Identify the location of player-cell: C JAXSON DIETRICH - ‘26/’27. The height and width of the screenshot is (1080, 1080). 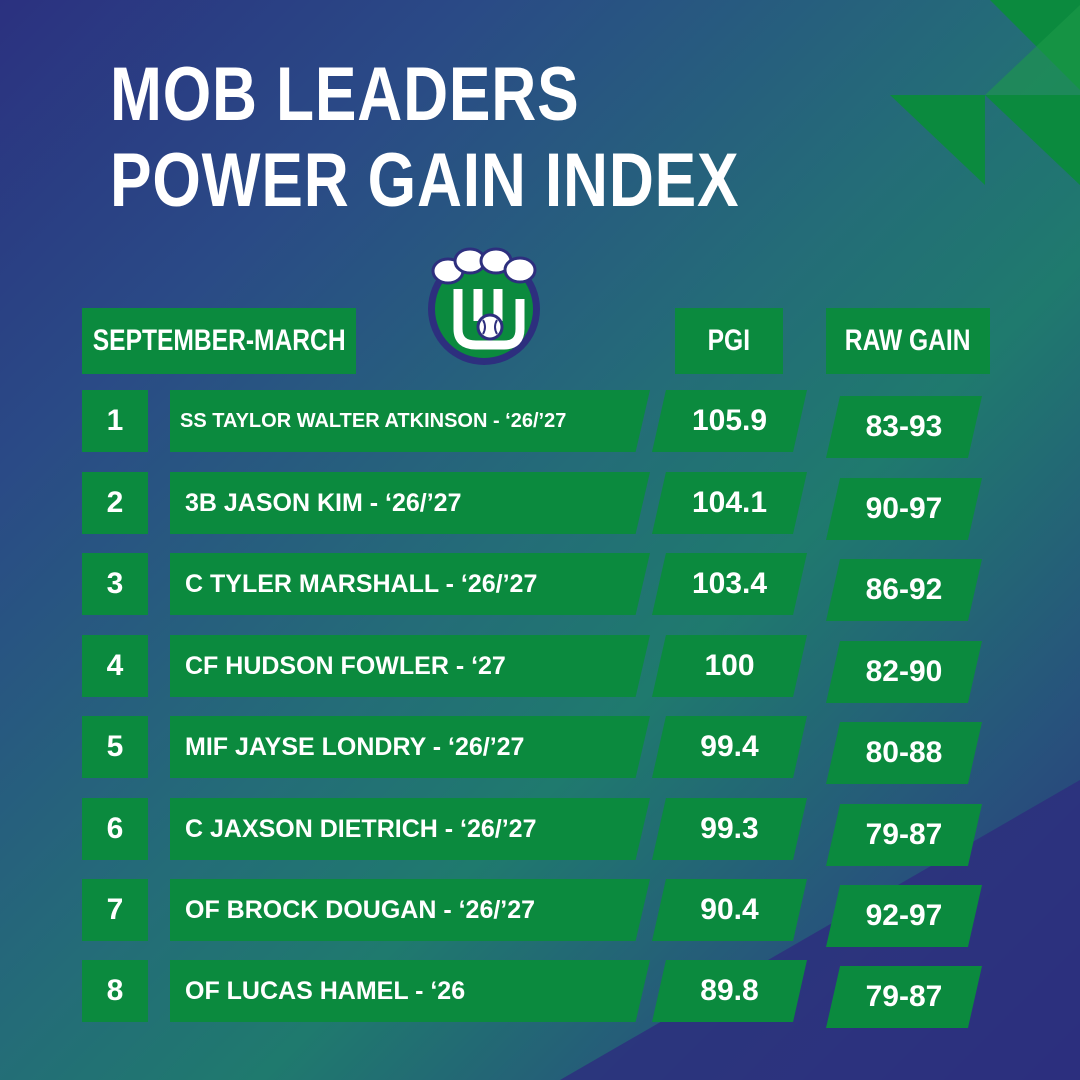
(410, 829).